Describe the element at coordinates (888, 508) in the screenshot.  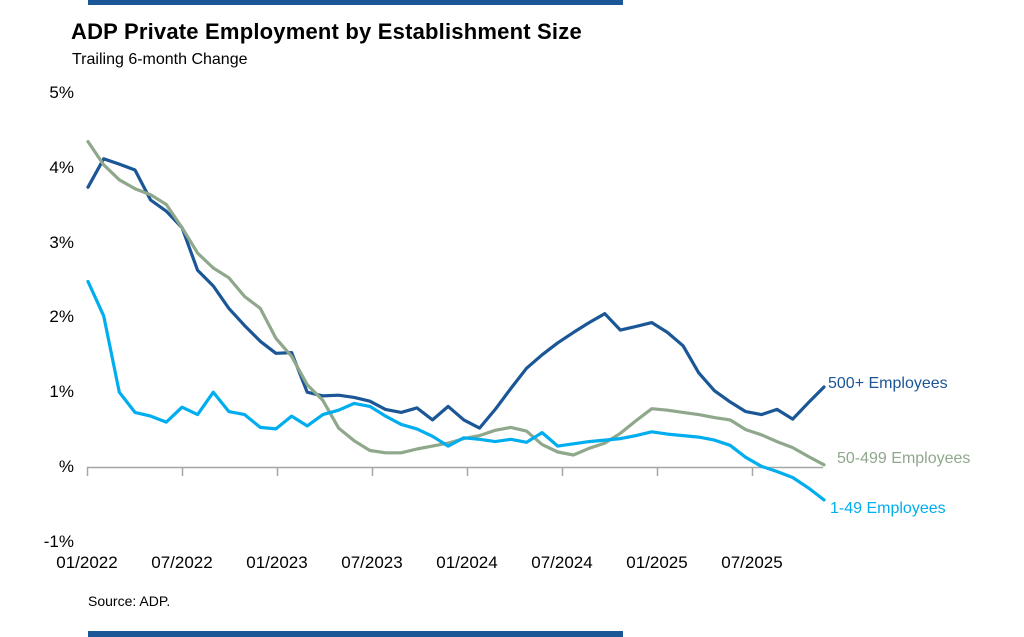
I see `legend-label-1-49-employees: 1-49 Employees` at that location.